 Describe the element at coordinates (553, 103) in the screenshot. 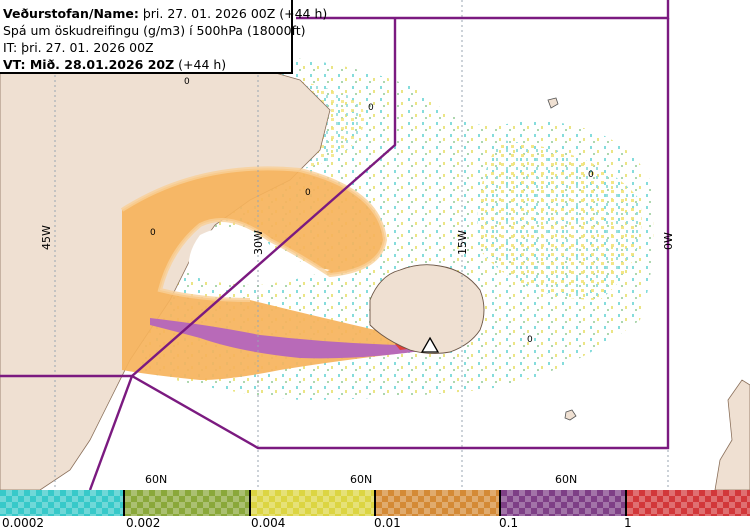

I see `jan-mayen-island` at that location.